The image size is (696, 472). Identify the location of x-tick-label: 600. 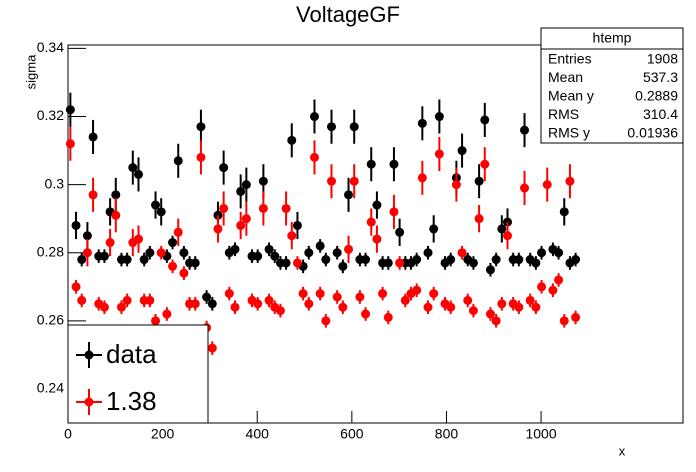
(352, 434).